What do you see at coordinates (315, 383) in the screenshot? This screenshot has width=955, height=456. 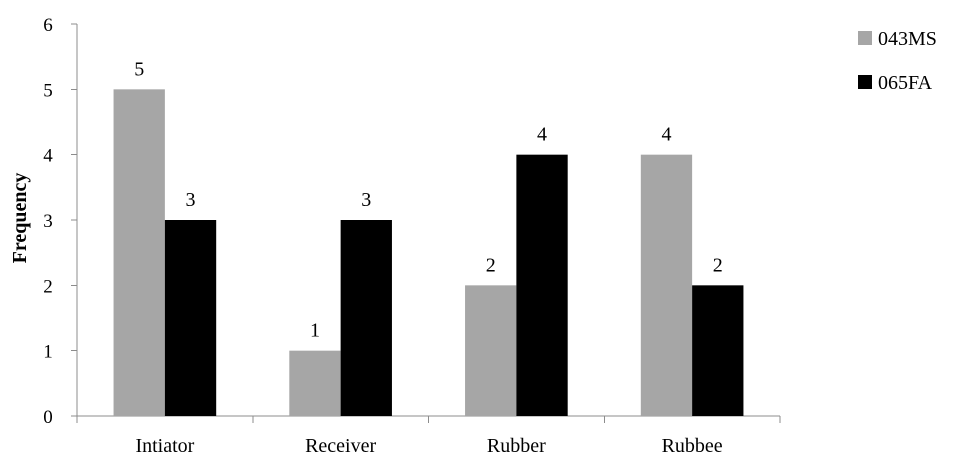 I see `bar-043MS-receiver` at bounding box center [315, 383].